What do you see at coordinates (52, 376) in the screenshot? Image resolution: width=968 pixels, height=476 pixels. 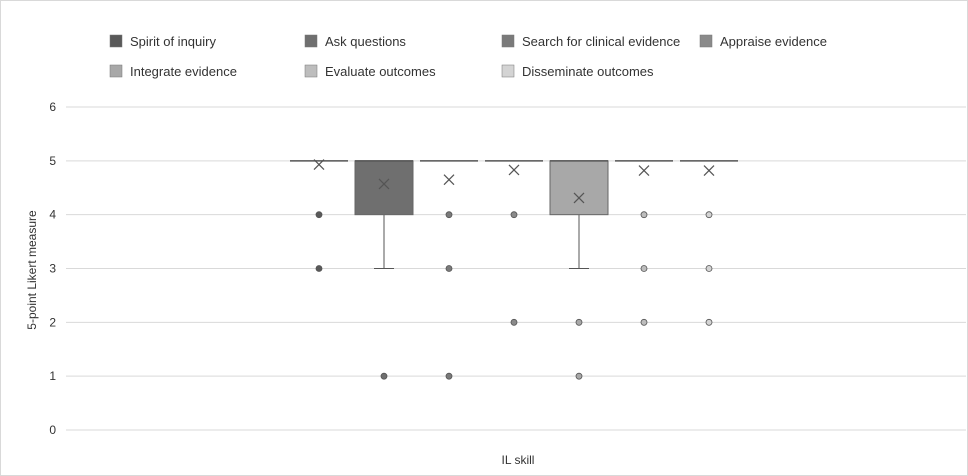 I see `y-tick-label: 1` at bounding box center [52, 376].